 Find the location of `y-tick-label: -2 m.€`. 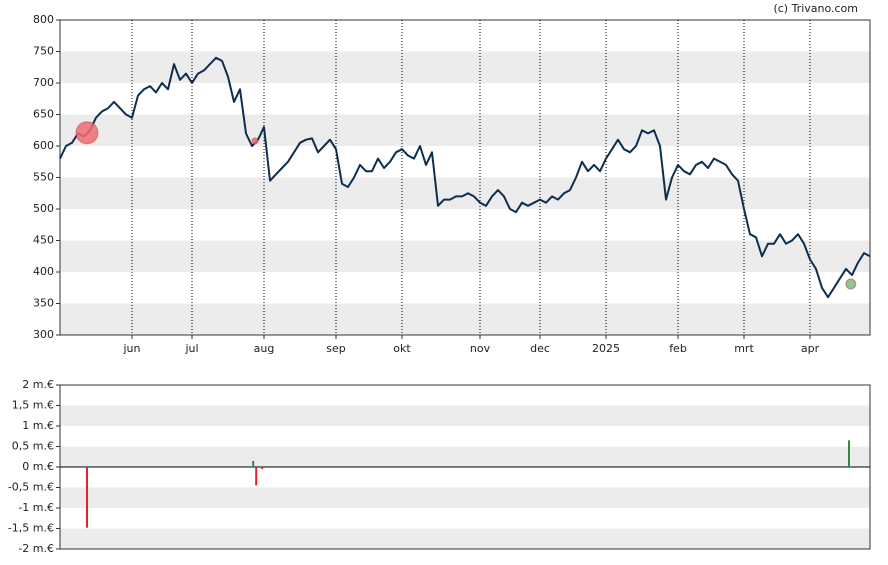

y-tick-label: -2 m.€ is located at coordinates (36, 548).